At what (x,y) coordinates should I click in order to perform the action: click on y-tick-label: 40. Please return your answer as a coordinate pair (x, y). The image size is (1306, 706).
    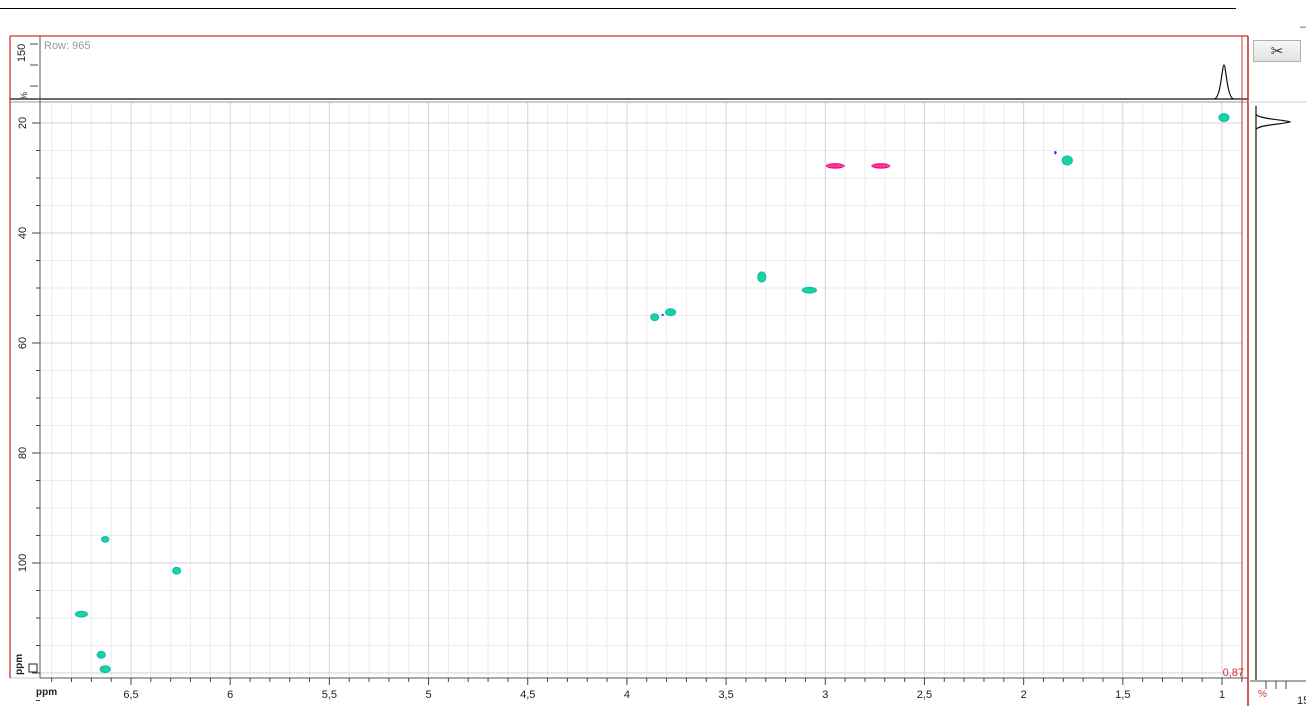
    Looking at the image, I should click on (23, 233).